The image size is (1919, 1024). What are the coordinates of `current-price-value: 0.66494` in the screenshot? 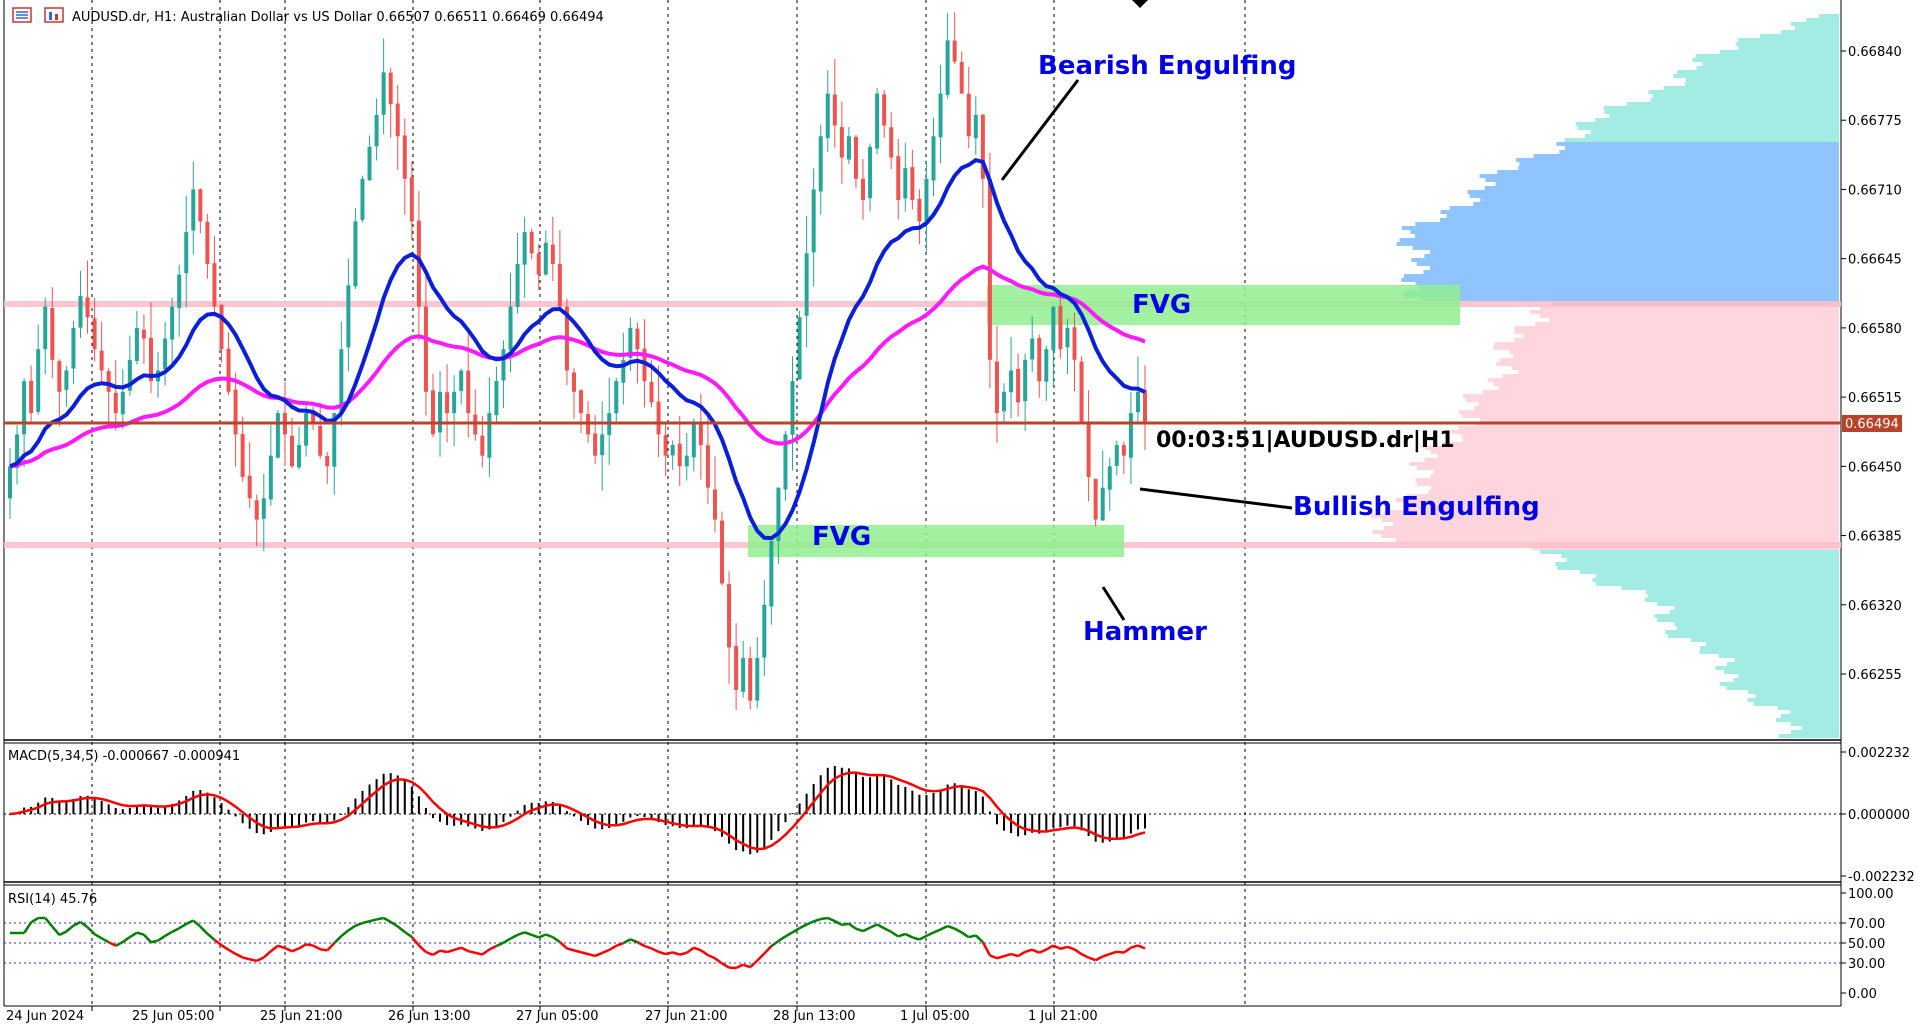 It's located at (1872, 424).